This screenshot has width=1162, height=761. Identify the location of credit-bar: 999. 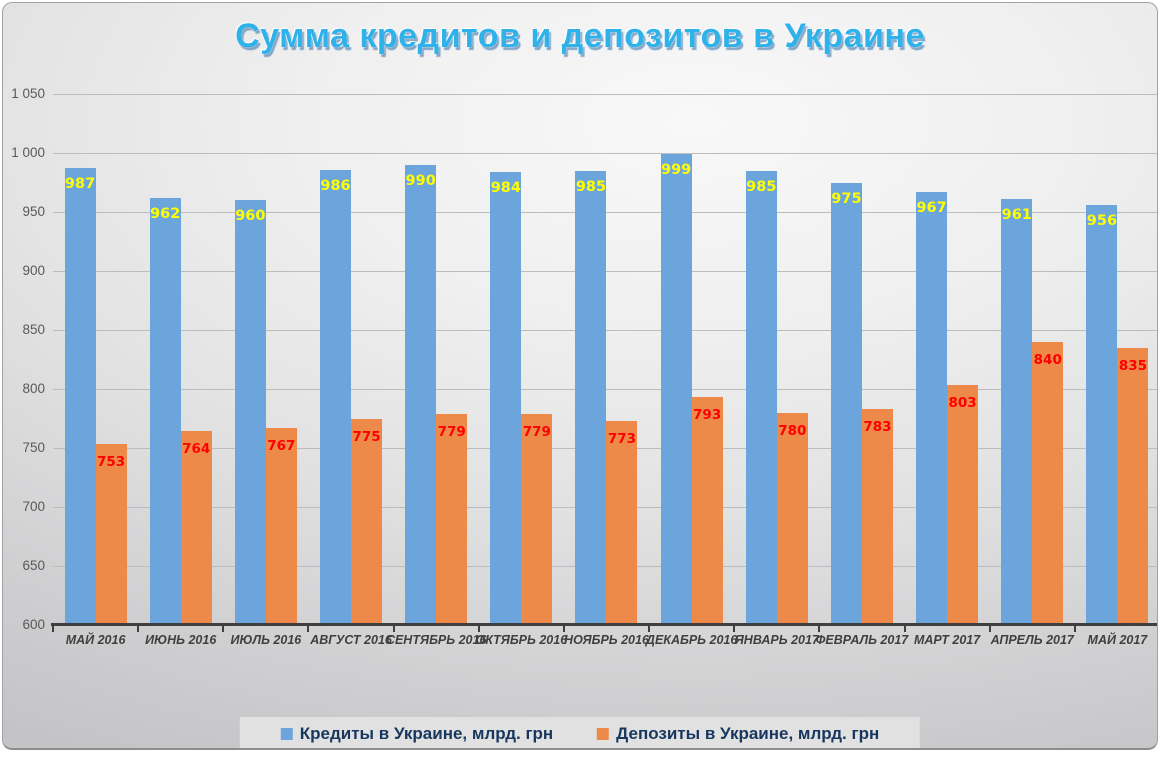
(676, 389).